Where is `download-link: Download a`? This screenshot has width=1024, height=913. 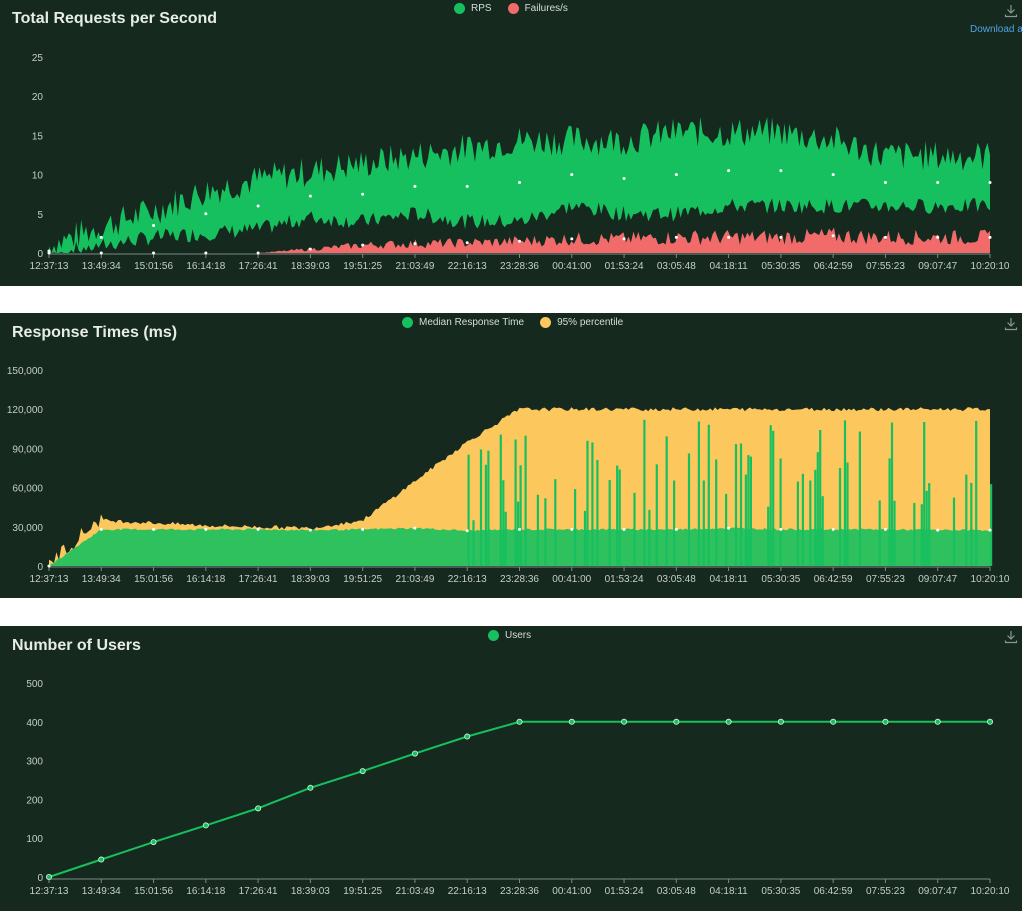 download-link: Download a is located at coordinates (996, 29).